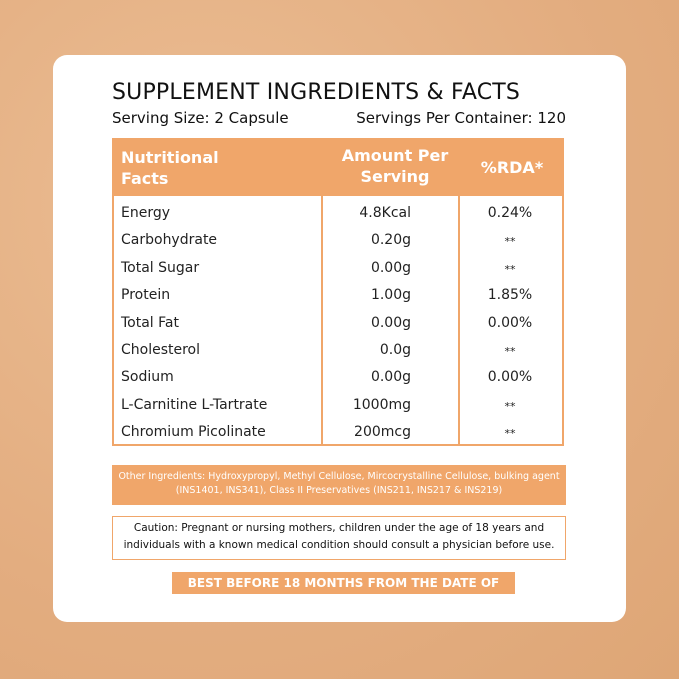 This screenshot has width=679, height=679. Describe the element at coordinates (161, 350) in the screenshot. I see `nutrient-name: Cholesterol` at that location.